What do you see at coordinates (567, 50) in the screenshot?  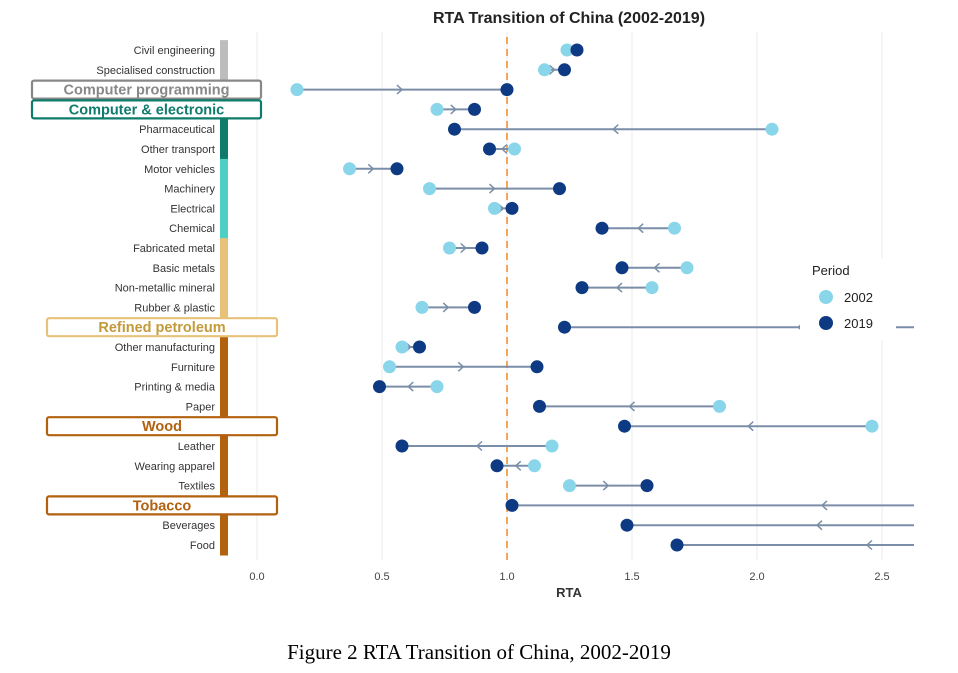 I see `point-2002-civil-engineering` at bounding box center [567, 50].